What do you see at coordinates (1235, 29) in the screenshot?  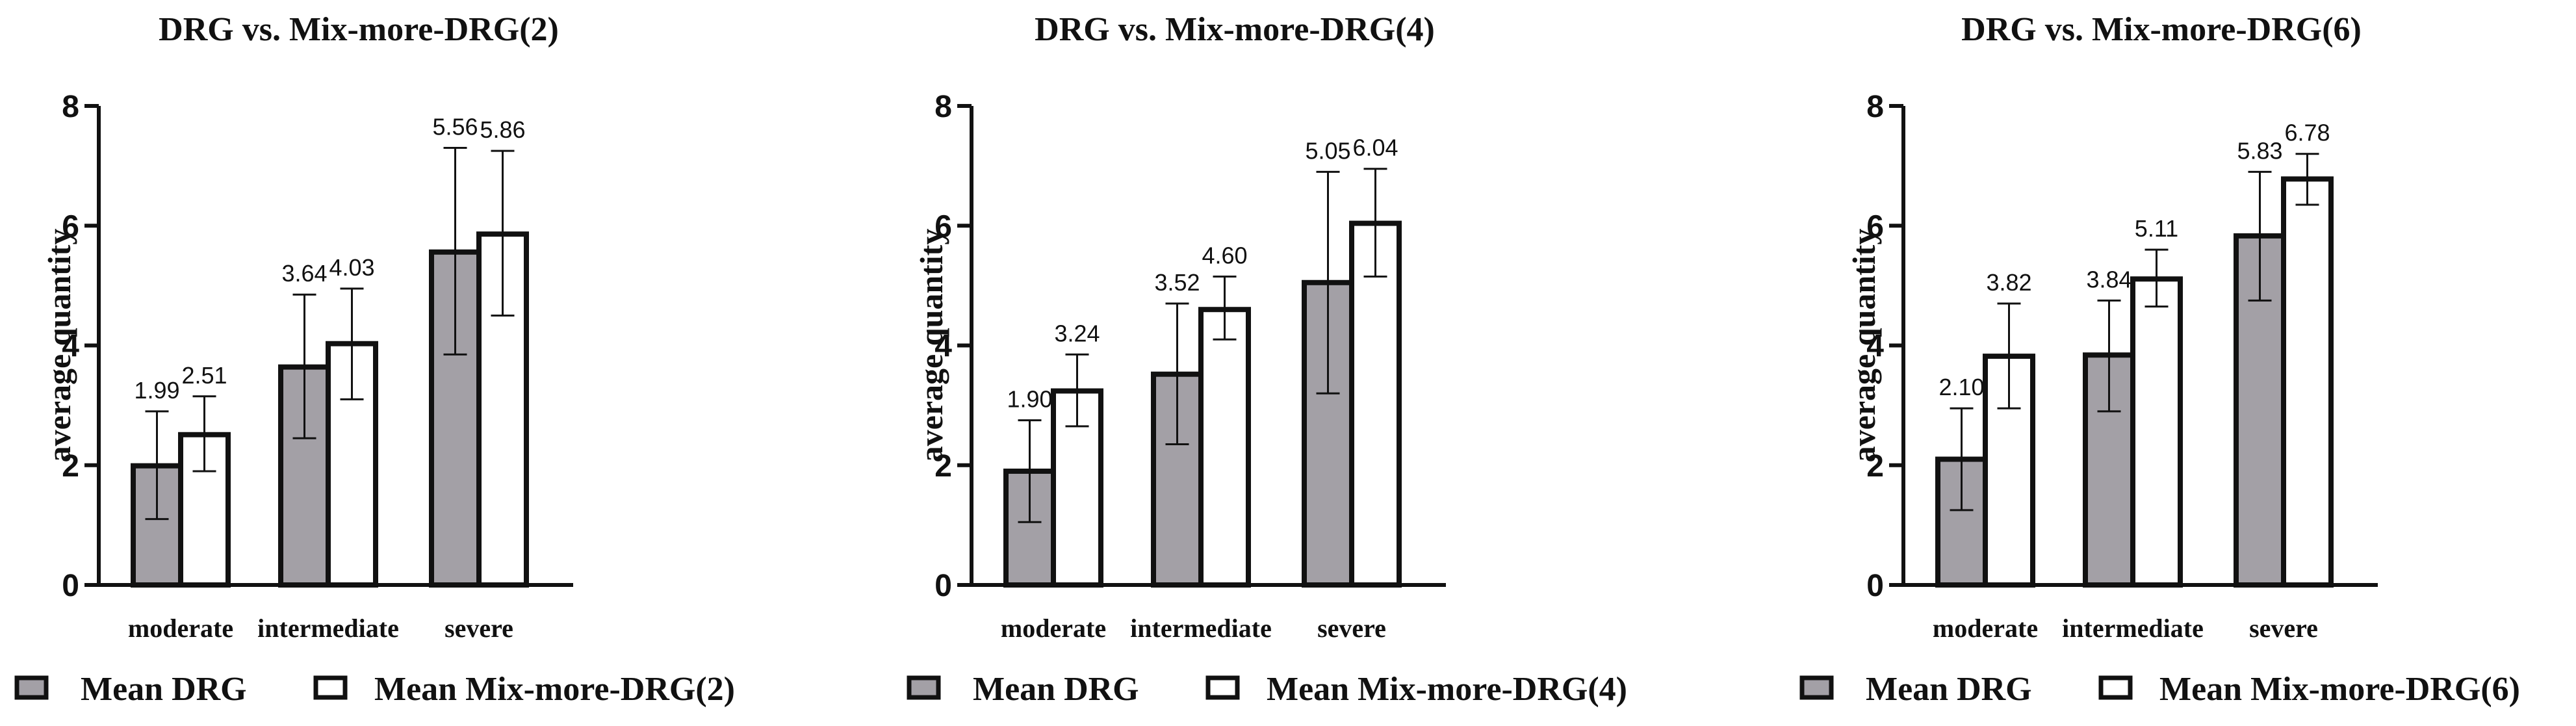 I see `chart-title: DRG vs. Mix-more-DRG(4)` at bounding box center [1235, 29].